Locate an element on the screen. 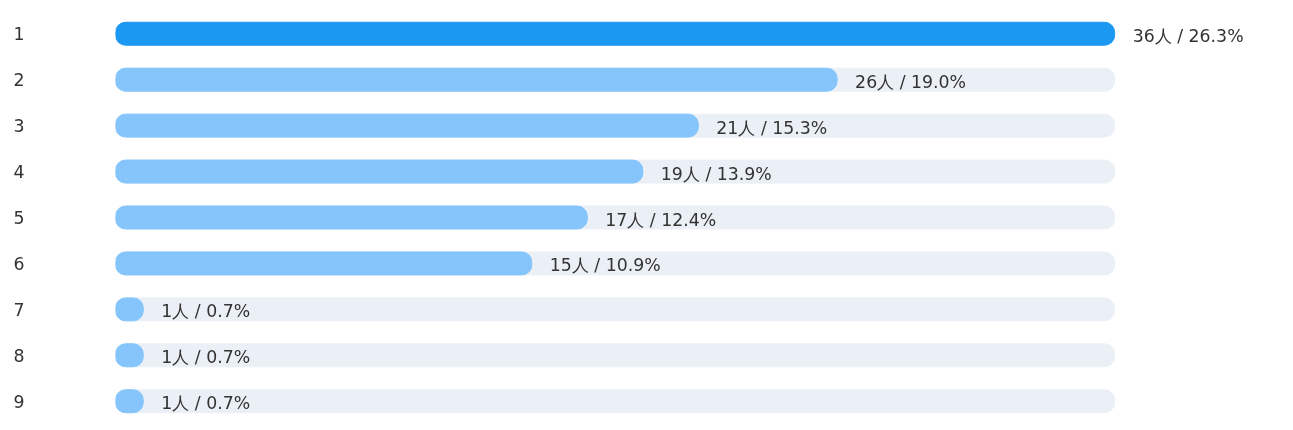 Image resolution: width=1293 pixels, height=430 pixels. y-tick-label: 6 is located at coordinates (19, 263).